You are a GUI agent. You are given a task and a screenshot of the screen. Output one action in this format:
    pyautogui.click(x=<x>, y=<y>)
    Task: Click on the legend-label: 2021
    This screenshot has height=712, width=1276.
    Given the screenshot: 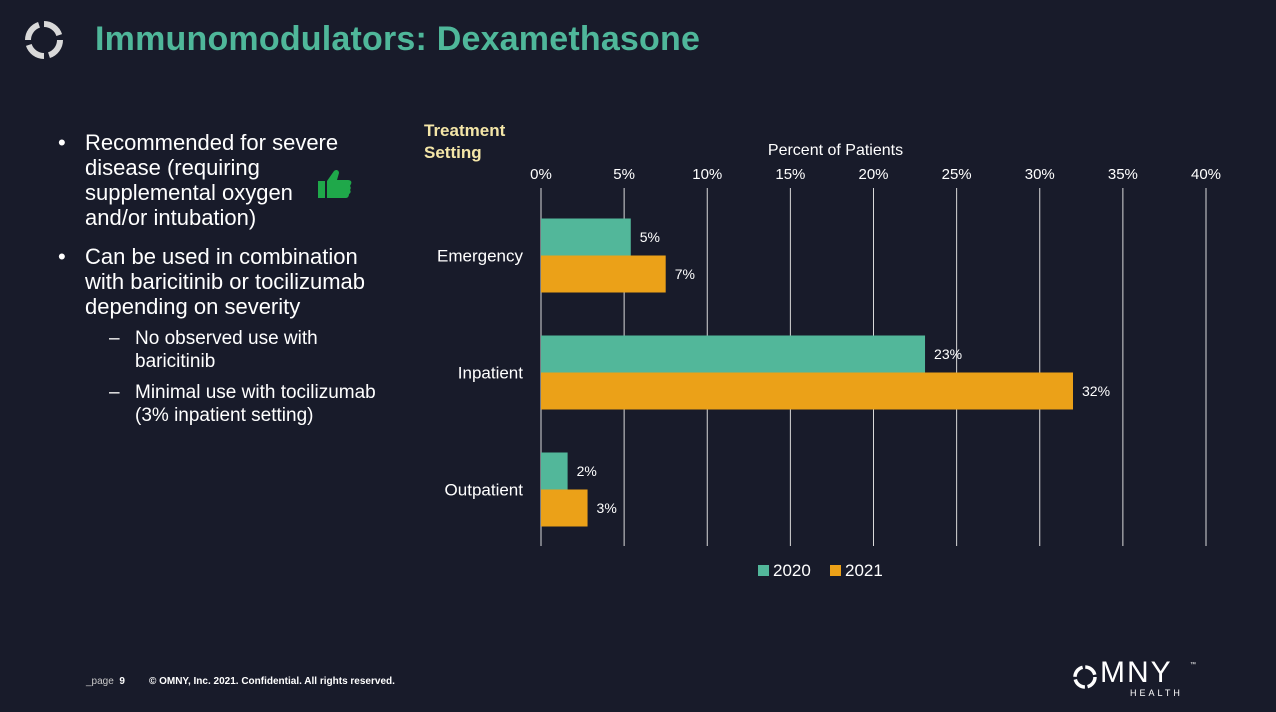 What is the action you would take?
    pyautogui.click(x=864, y=570)
    